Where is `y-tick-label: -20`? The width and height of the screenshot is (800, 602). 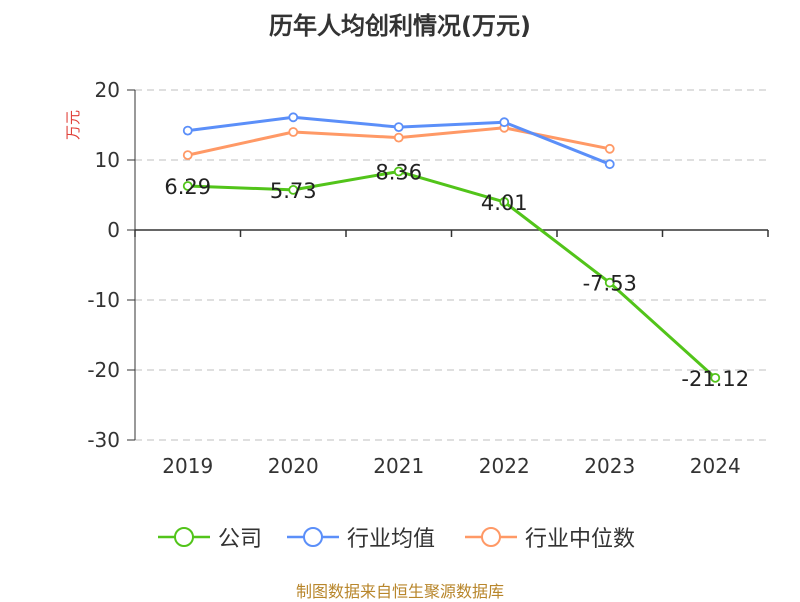 y-tick-label: -20 is located at coordinates (103, 370).